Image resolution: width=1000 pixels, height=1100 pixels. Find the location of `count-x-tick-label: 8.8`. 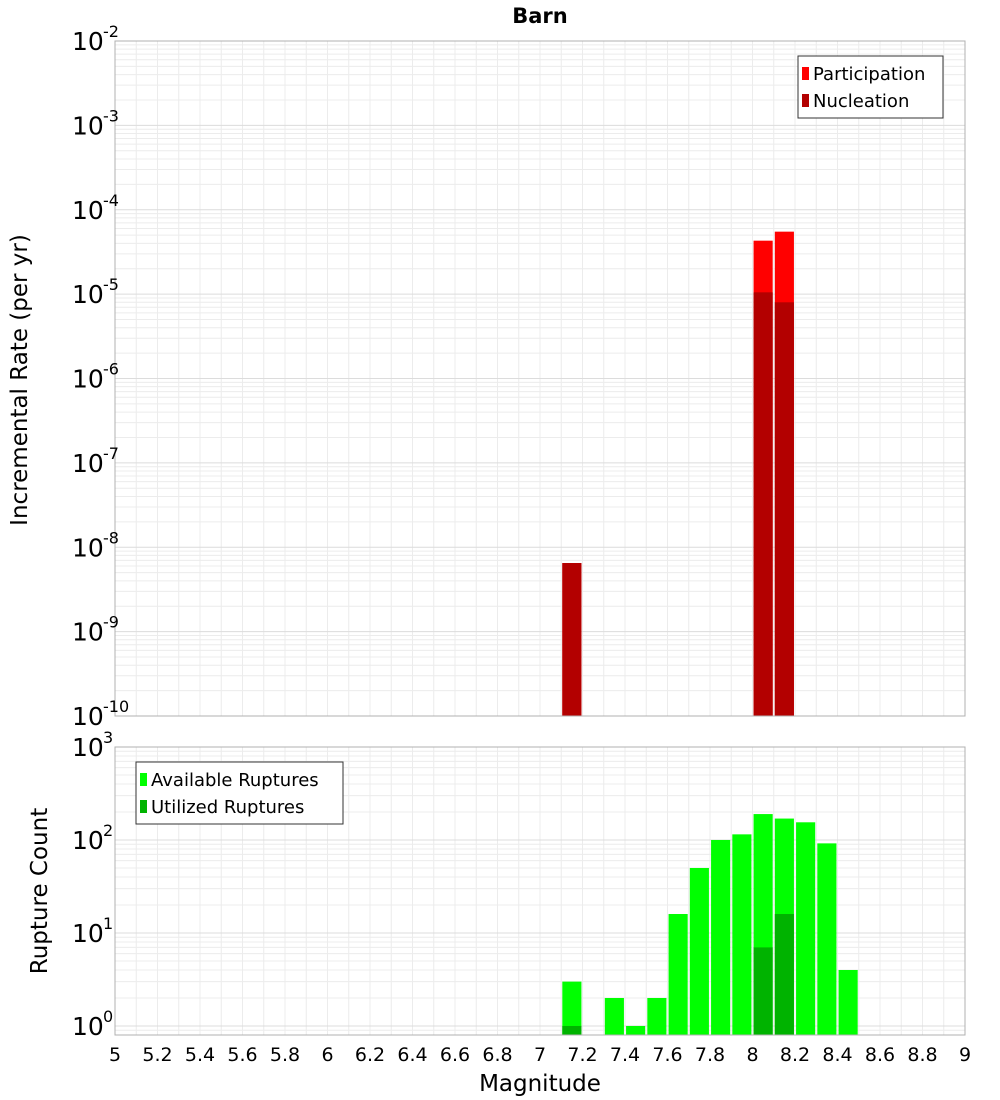

count-x-tick-label: 8.8 is located at coordinates (922, 1055).